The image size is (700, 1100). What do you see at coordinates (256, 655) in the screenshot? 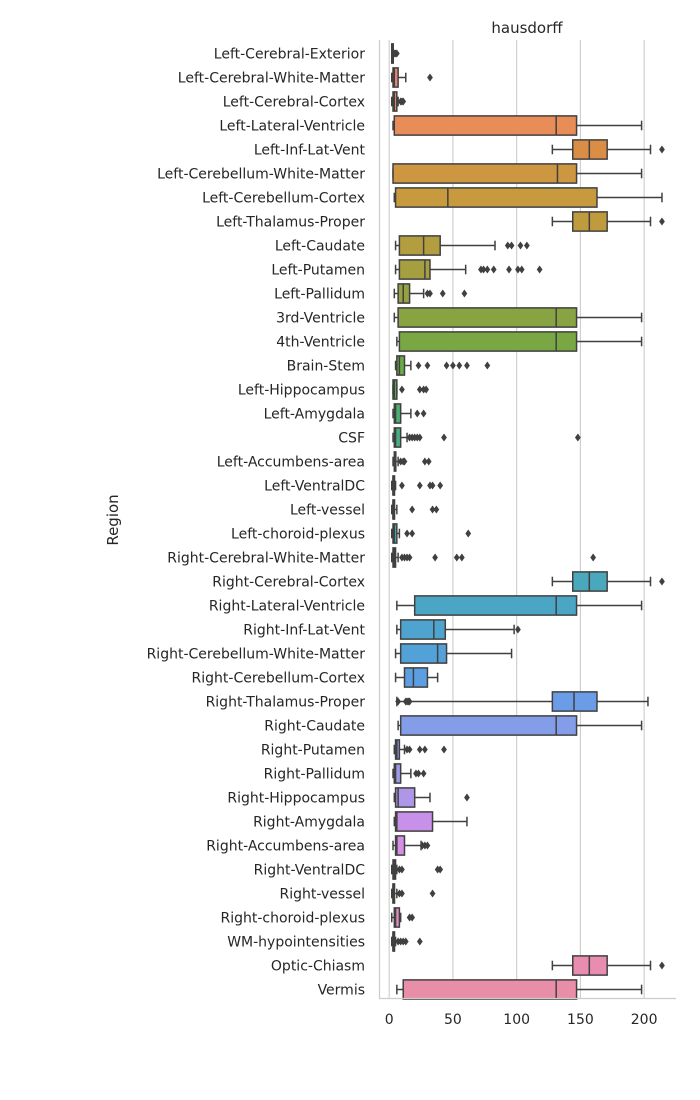
I see `y-tick-label: Right-Cerebellum-White-Matter` at bounding box center [256, 655].